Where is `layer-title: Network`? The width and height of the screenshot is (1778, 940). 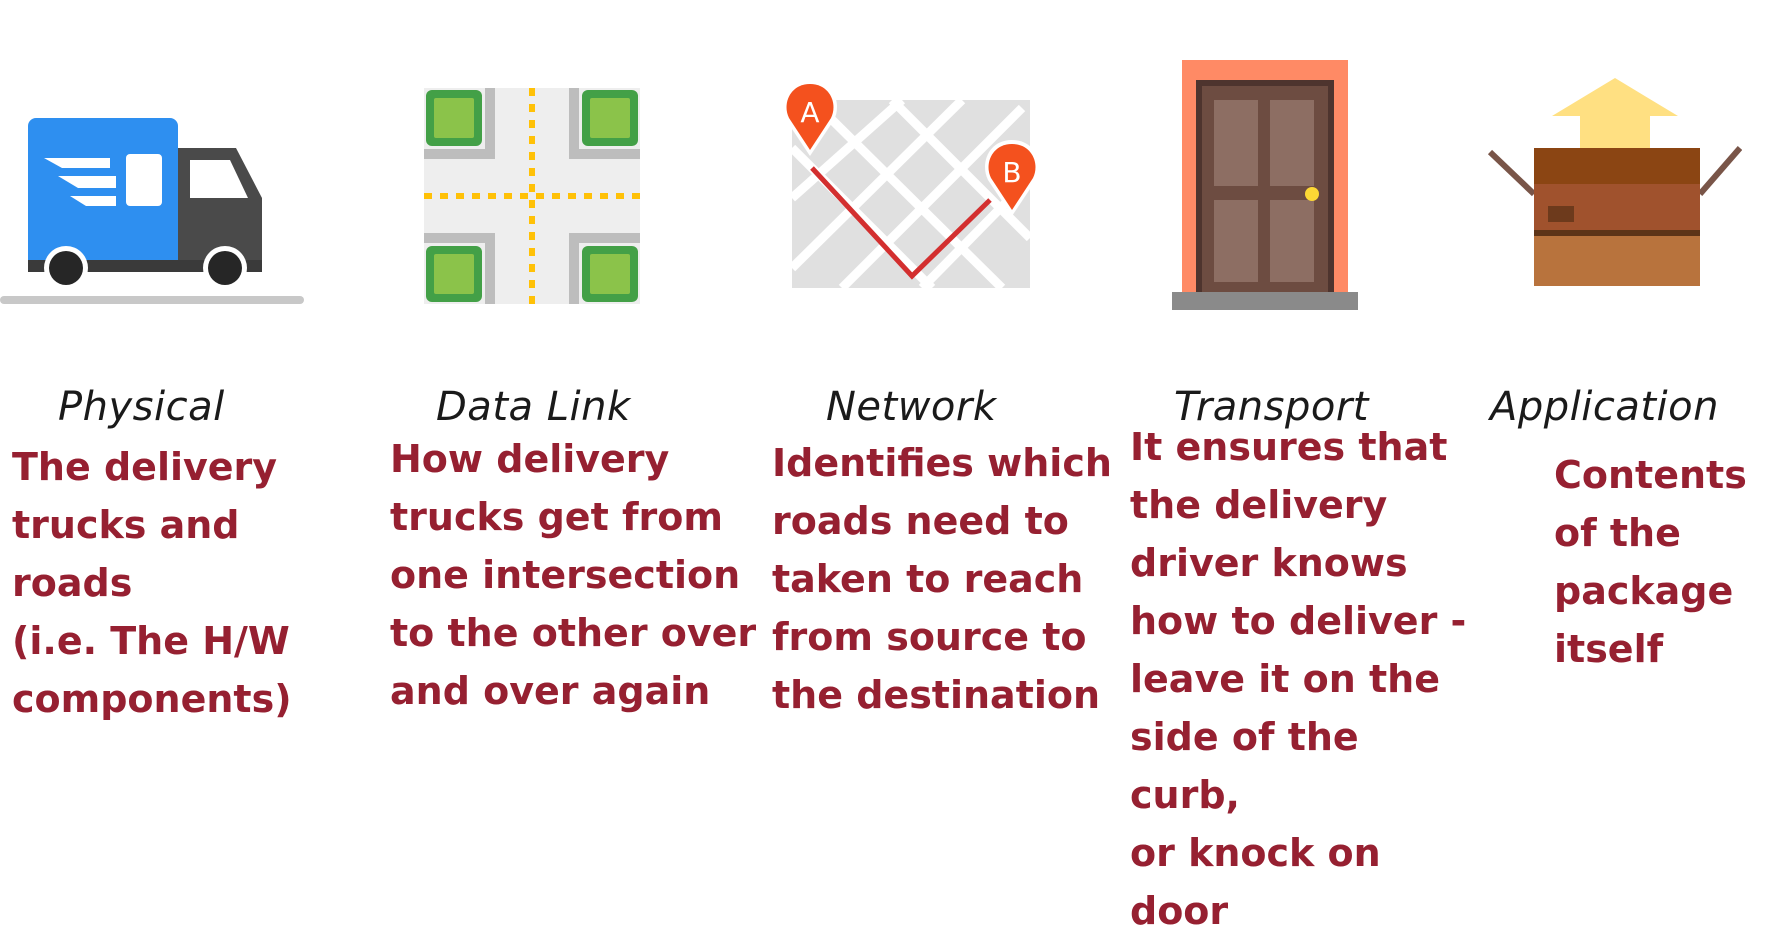 layer-title: Network is located at coordinates (911, 407).